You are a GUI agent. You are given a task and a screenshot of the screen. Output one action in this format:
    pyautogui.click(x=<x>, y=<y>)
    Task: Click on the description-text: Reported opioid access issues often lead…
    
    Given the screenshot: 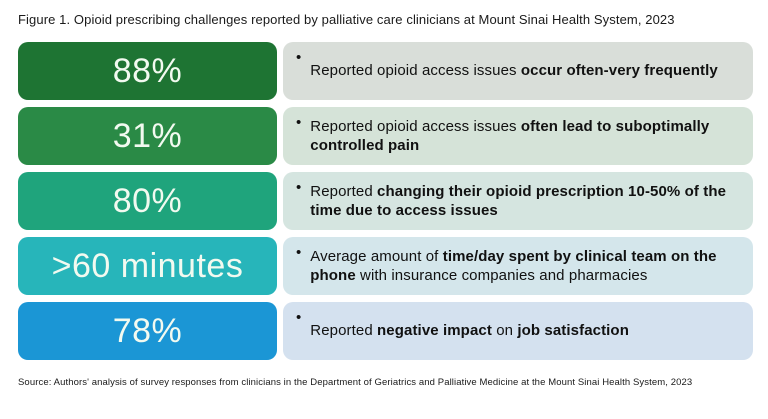 What is the action you would take?
    pyautogui.click(x=510, y=135)
    